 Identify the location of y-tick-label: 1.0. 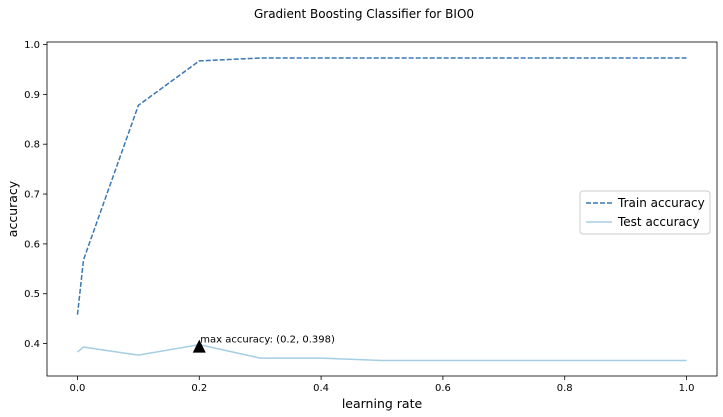
(32, 45).